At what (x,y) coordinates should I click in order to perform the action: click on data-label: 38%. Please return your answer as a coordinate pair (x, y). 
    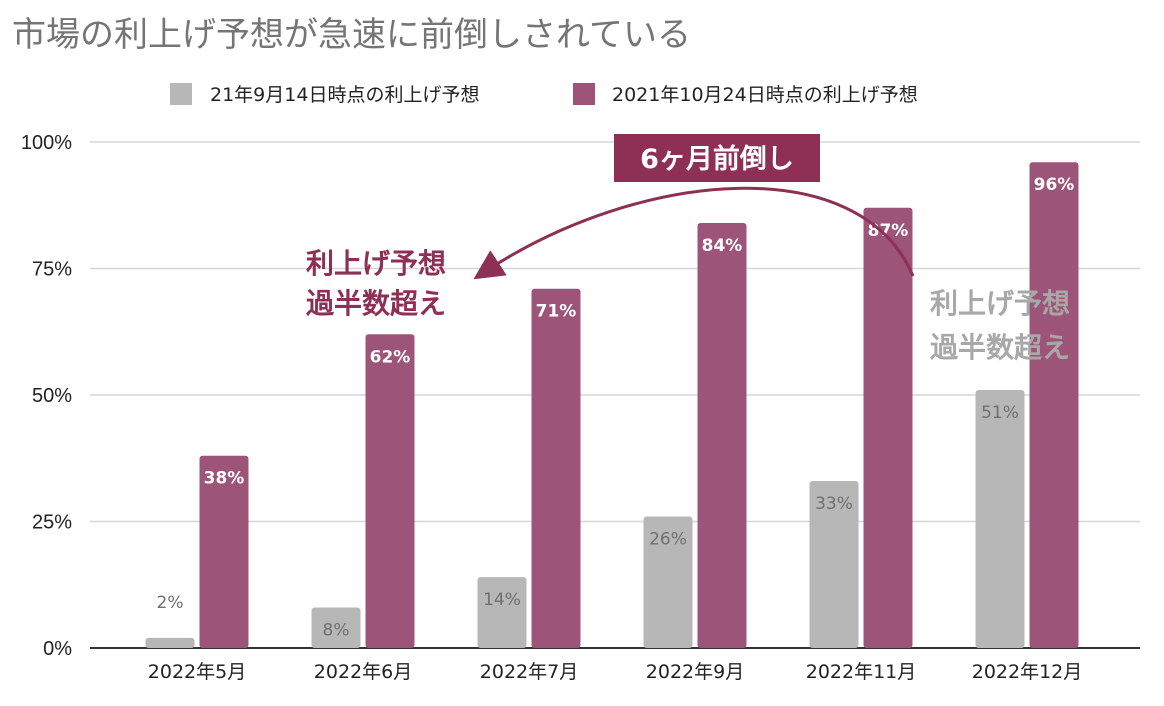
    Looking at the image, I should click on (224, 479).